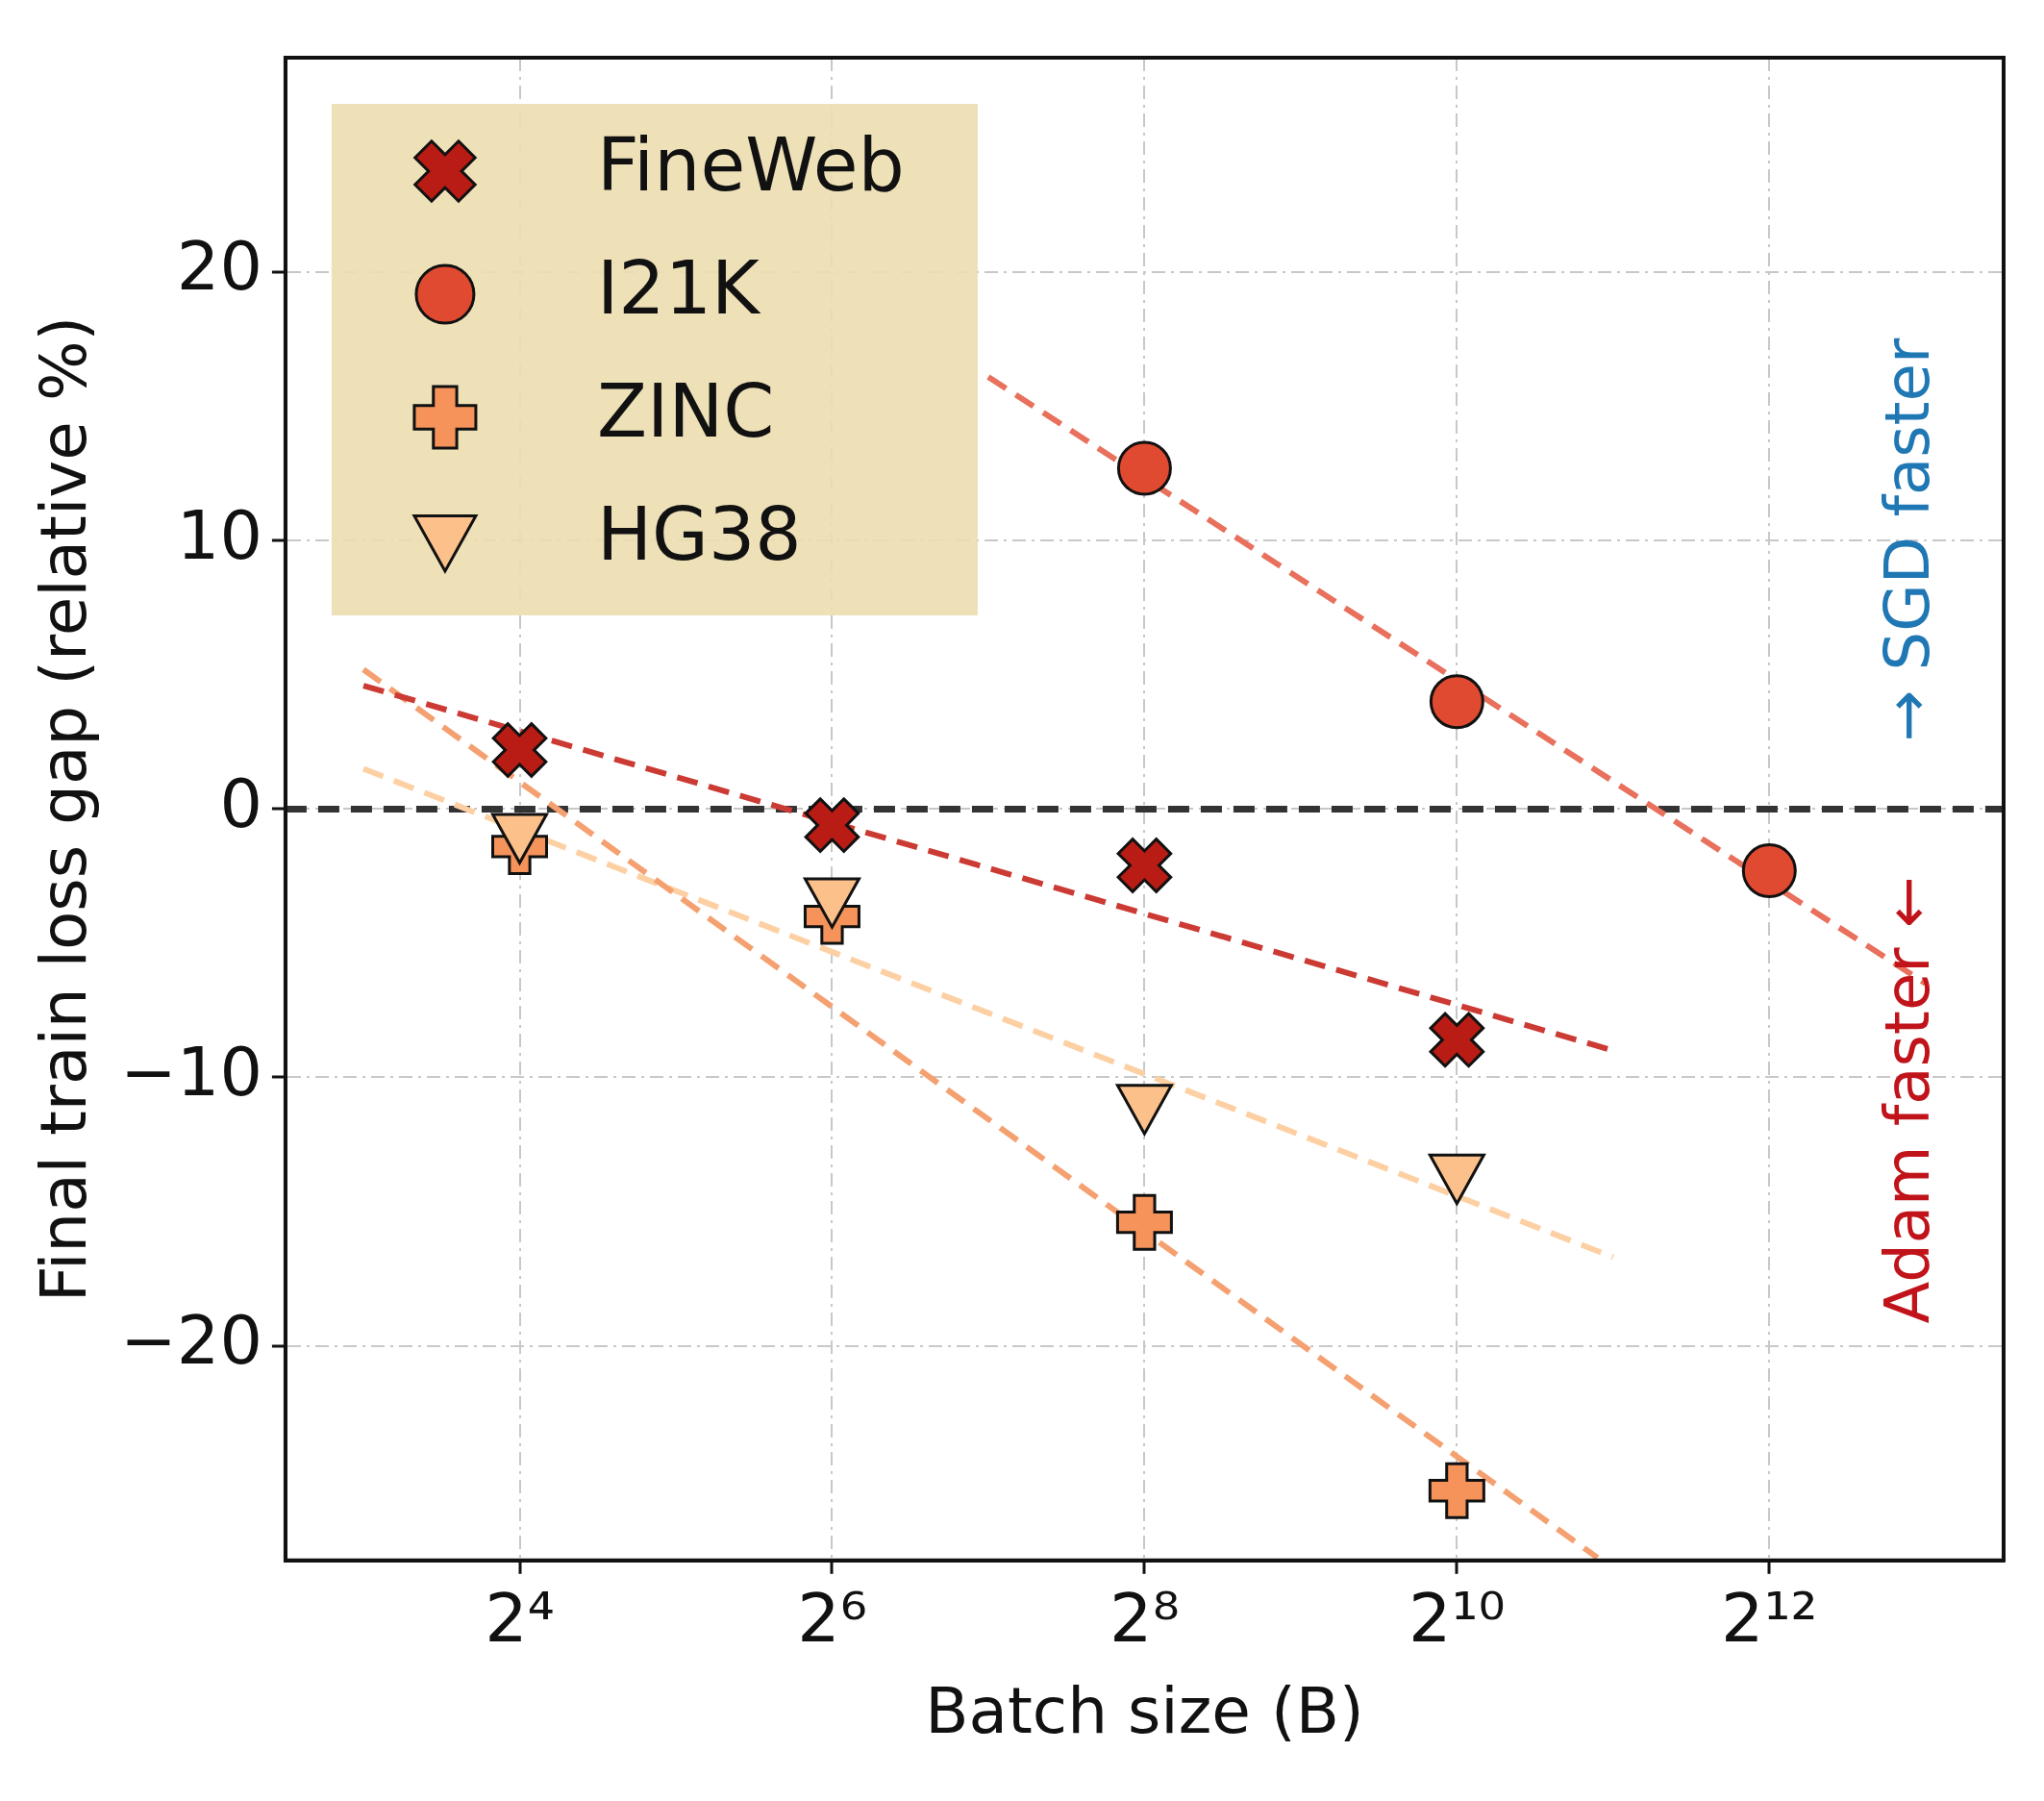 Image resolution: width=2044 pixels, height=1801 pixels. Describe the element at coordinates (1907, 1100) in the screenshot. I see `annotation: Adam faster ←` at that location.